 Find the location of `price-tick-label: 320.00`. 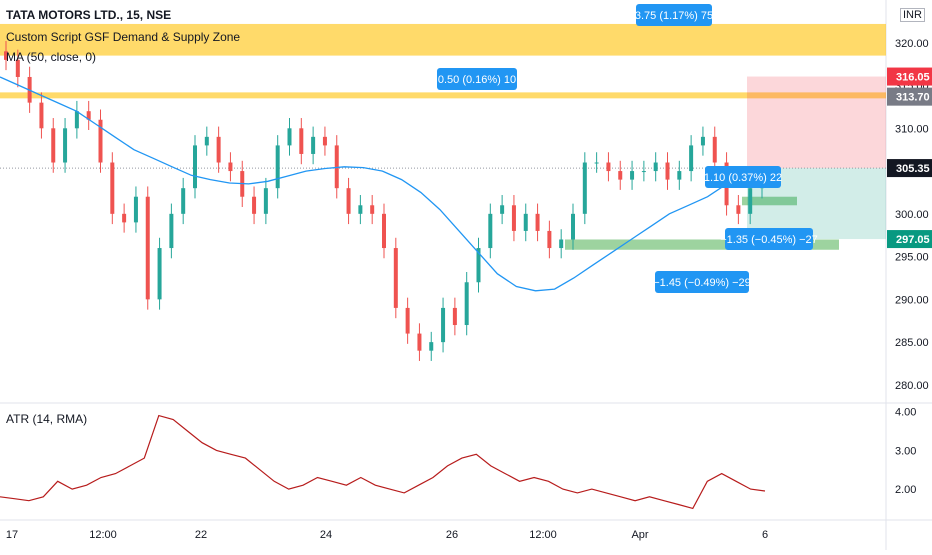

price-tick-label: 320.00 is located at coordinates (912, 44).